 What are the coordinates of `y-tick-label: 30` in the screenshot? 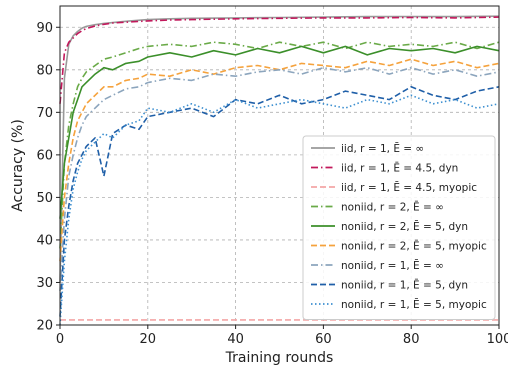 It's located at (44, 283).